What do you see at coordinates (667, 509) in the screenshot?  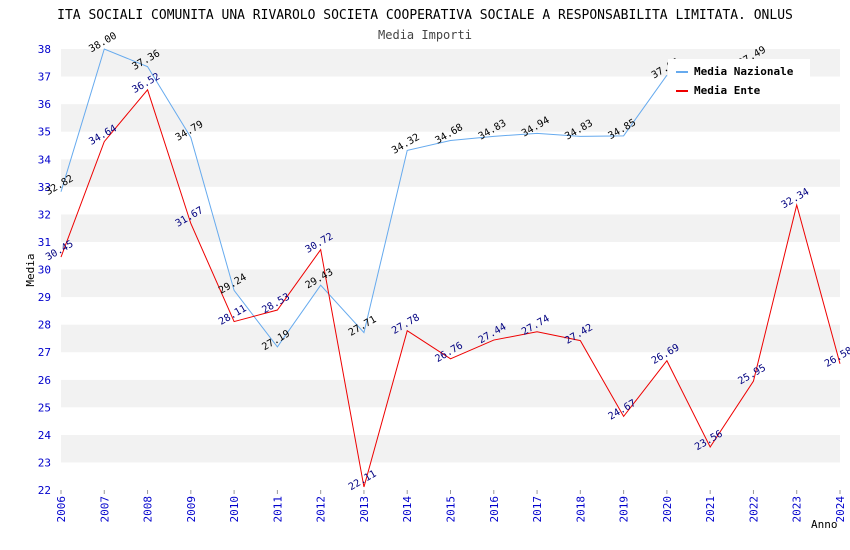 I see `x-tick-label: 2020` at bounding box center [667, 509].